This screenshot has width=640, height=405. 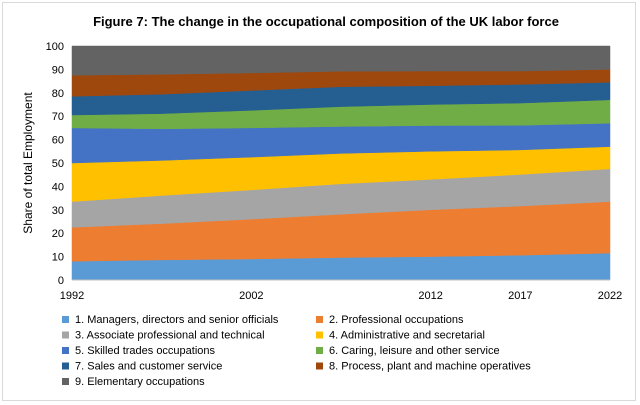 I want to click on legend-label: 2. Professional occupations, so click(x=396, y=320).